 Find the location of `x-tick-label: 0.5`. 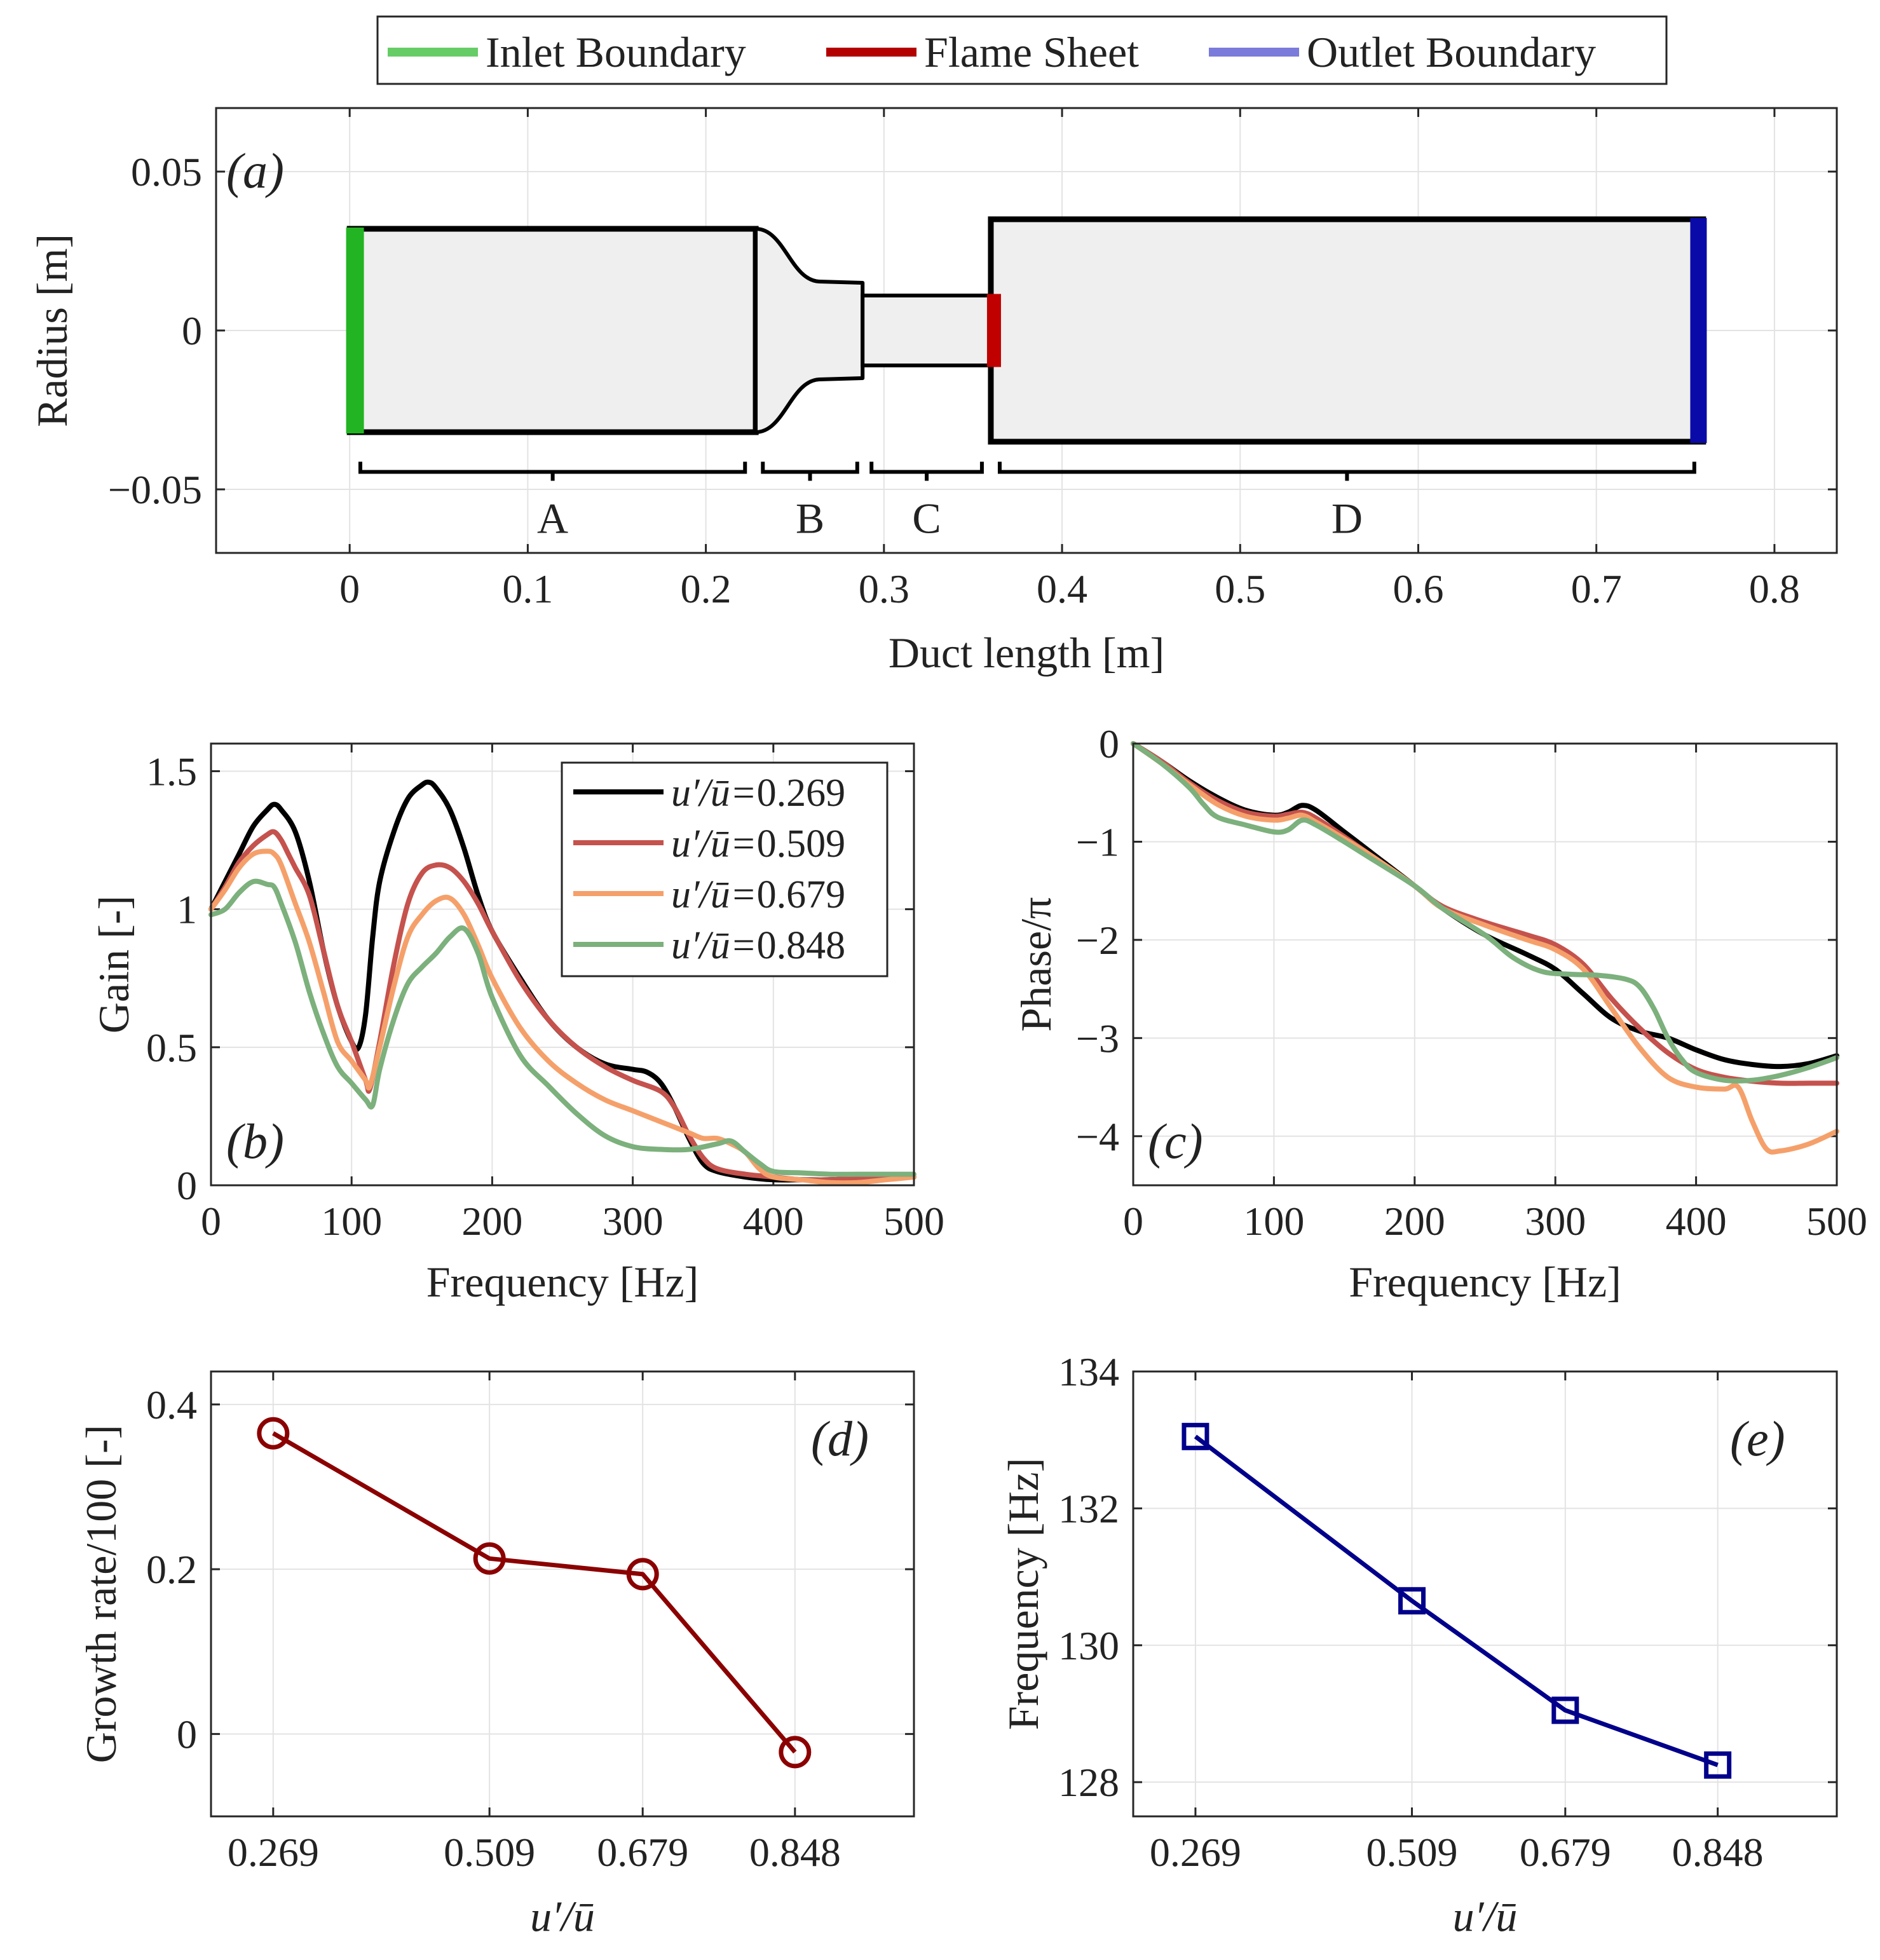

x-tick-label: 0.5 is located at coordinates (1240, 588).